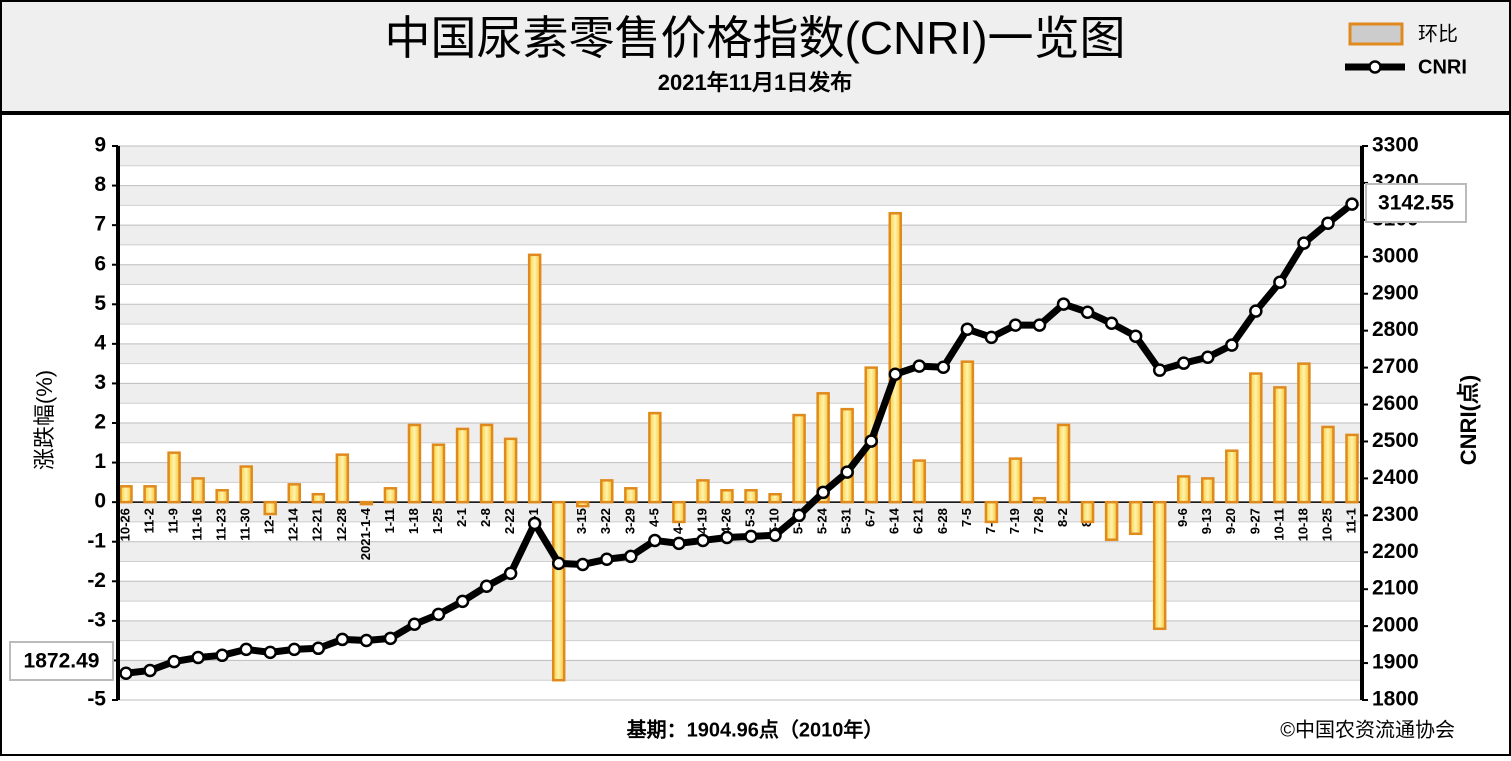 The width and height of the screenshot is (1511, 761). Describe the element at coordinates (629, 521) in the screenshot. I see `x-tick-label: 3-29` at that location.